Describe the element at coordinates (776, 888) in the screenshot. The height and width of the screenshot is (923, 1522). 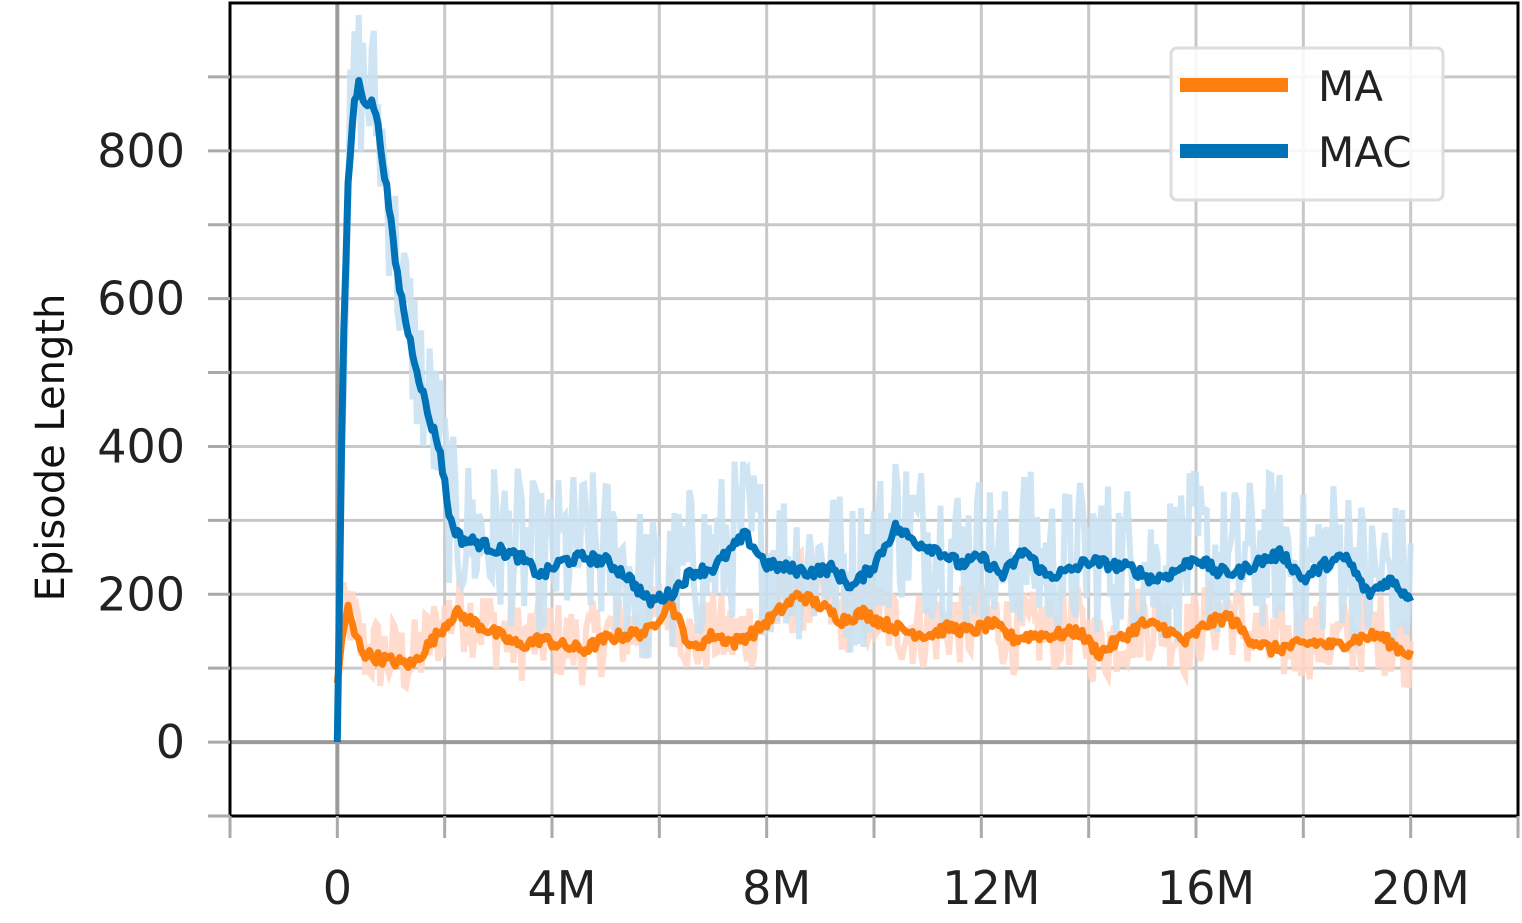
I see `x-tick-label: 8M` at that location.